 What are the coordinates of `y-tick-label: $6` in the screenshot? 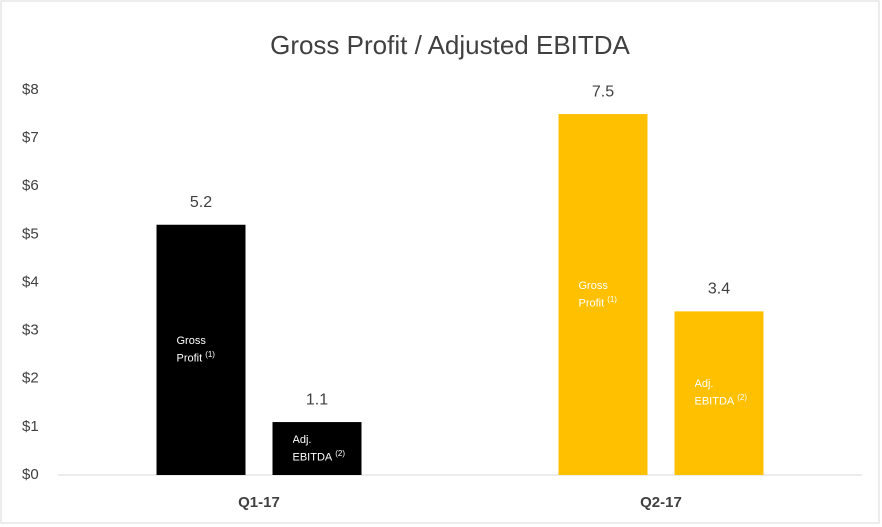 It's located at (30, 185).